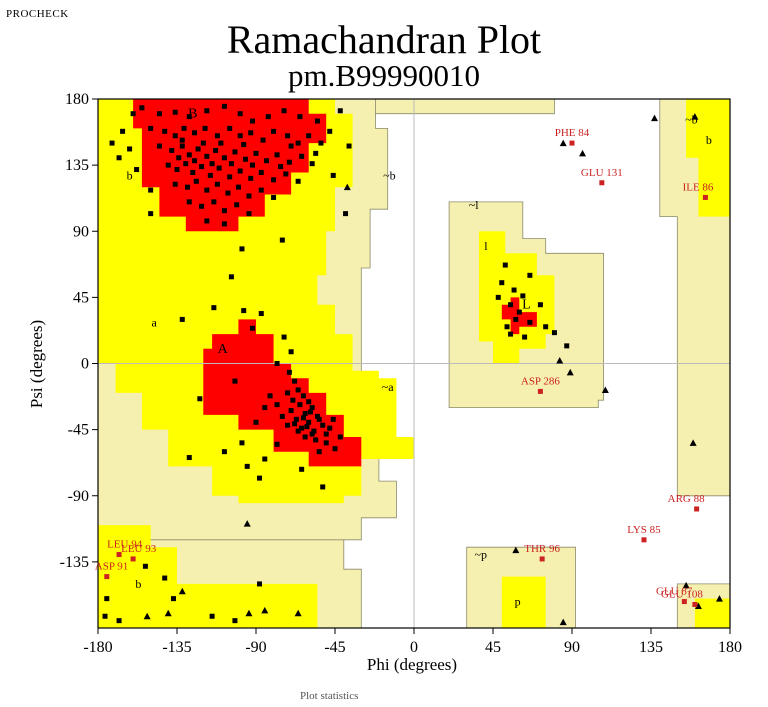 The image size is (768, 707). I want to click on y-tick-label: -90, so click(78, 496).